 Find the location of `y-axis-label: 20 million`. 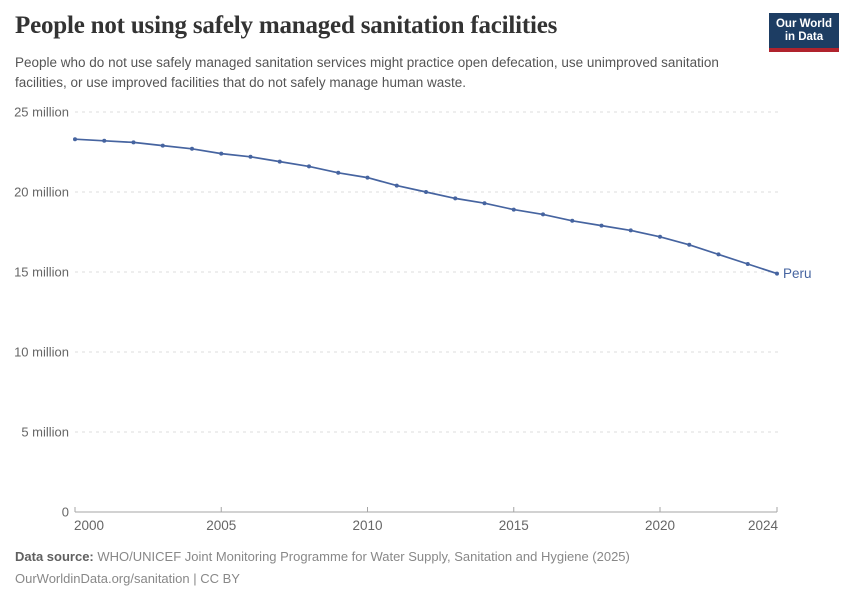

y-axis-label: 20 million is located at coordinates (41, 192).